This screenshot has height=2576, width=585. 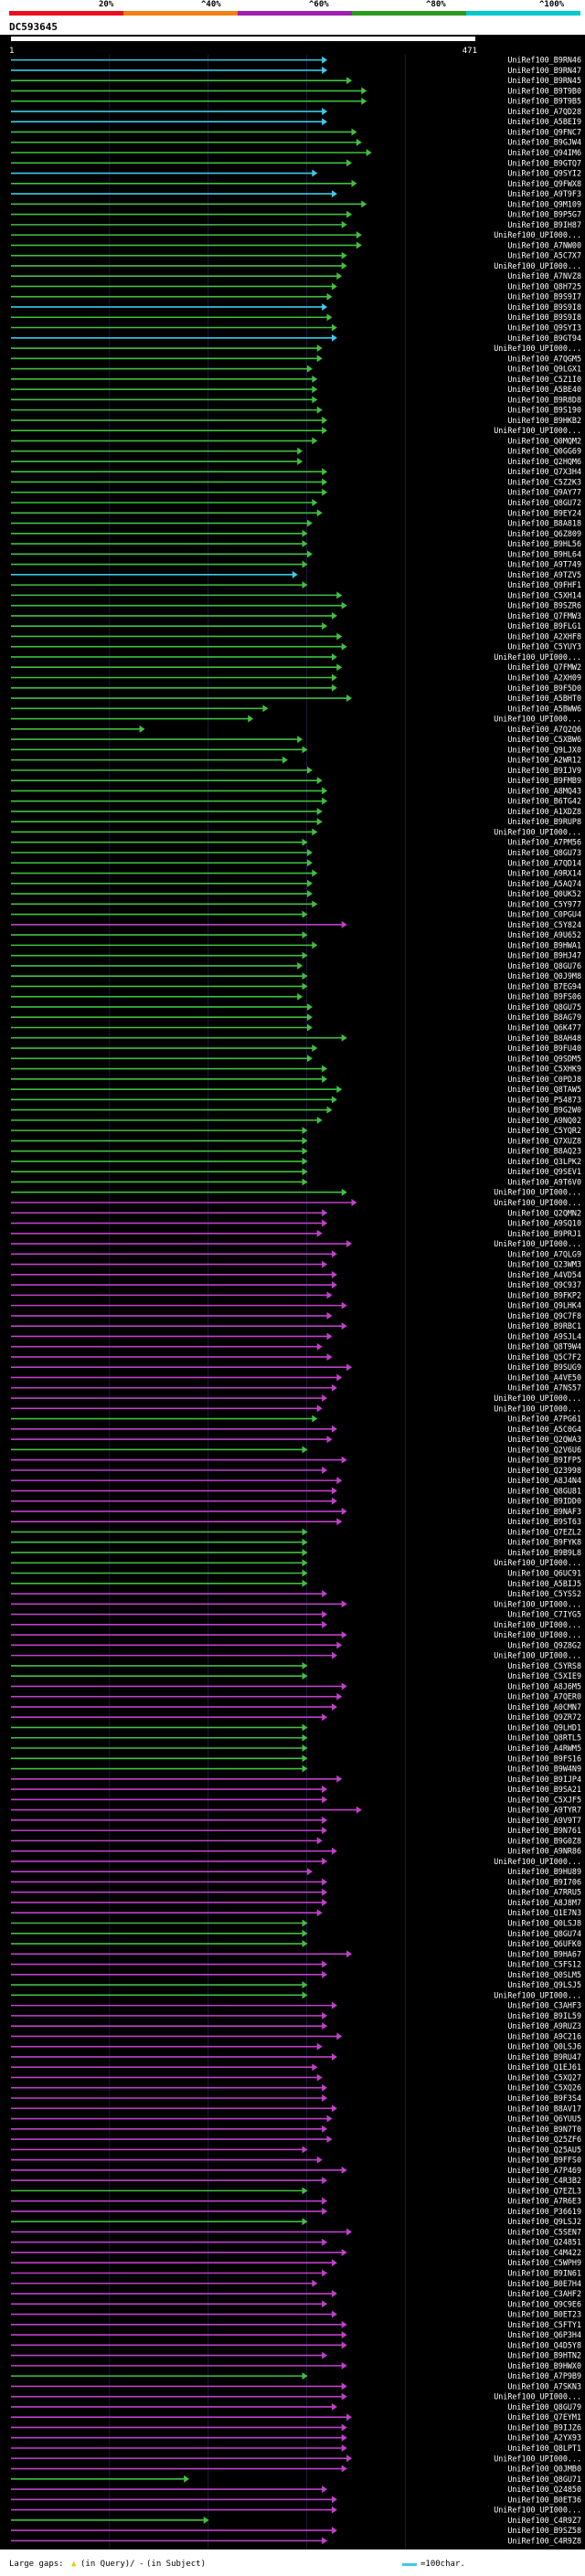 What do you see at coordinates (12, 51) in the screenshot?
I see `query-start-label: 1` at bounding box center [12, 51].